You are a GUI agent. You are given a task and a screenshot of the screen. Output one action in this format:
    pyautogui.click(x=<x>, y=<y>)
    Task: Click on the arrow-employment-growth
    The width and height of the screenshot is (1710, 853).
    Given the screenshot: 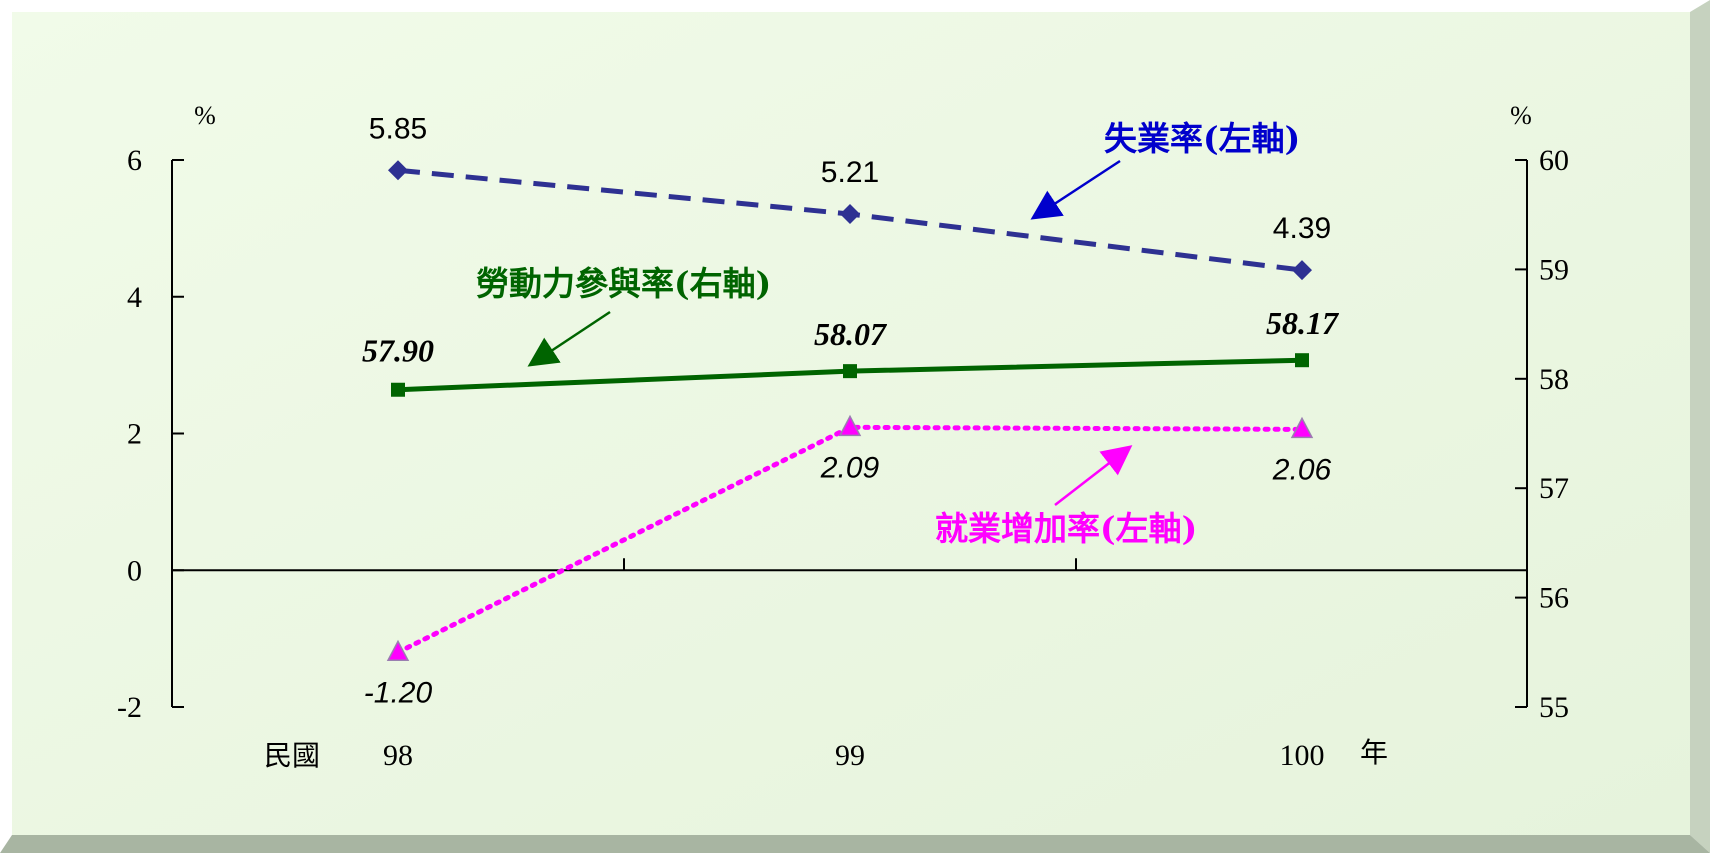 What is the action you would take?
    pyautogui.click(x=1093, y=475)
    